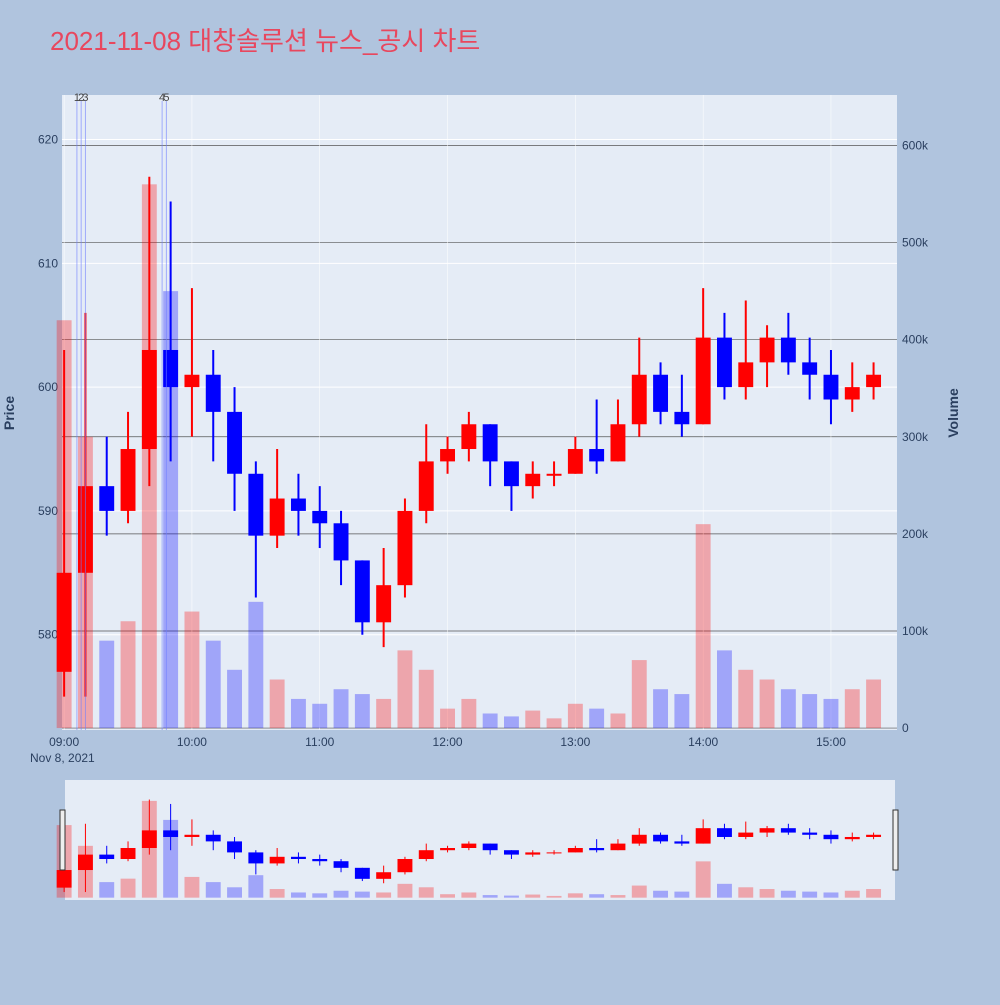 The height and width of the screenshot is (1005, 1000). What do you see at coordinates (703, 742) in the screenshot?
I see `x-tick-label: 14:00` at bounding box center [703, 742].